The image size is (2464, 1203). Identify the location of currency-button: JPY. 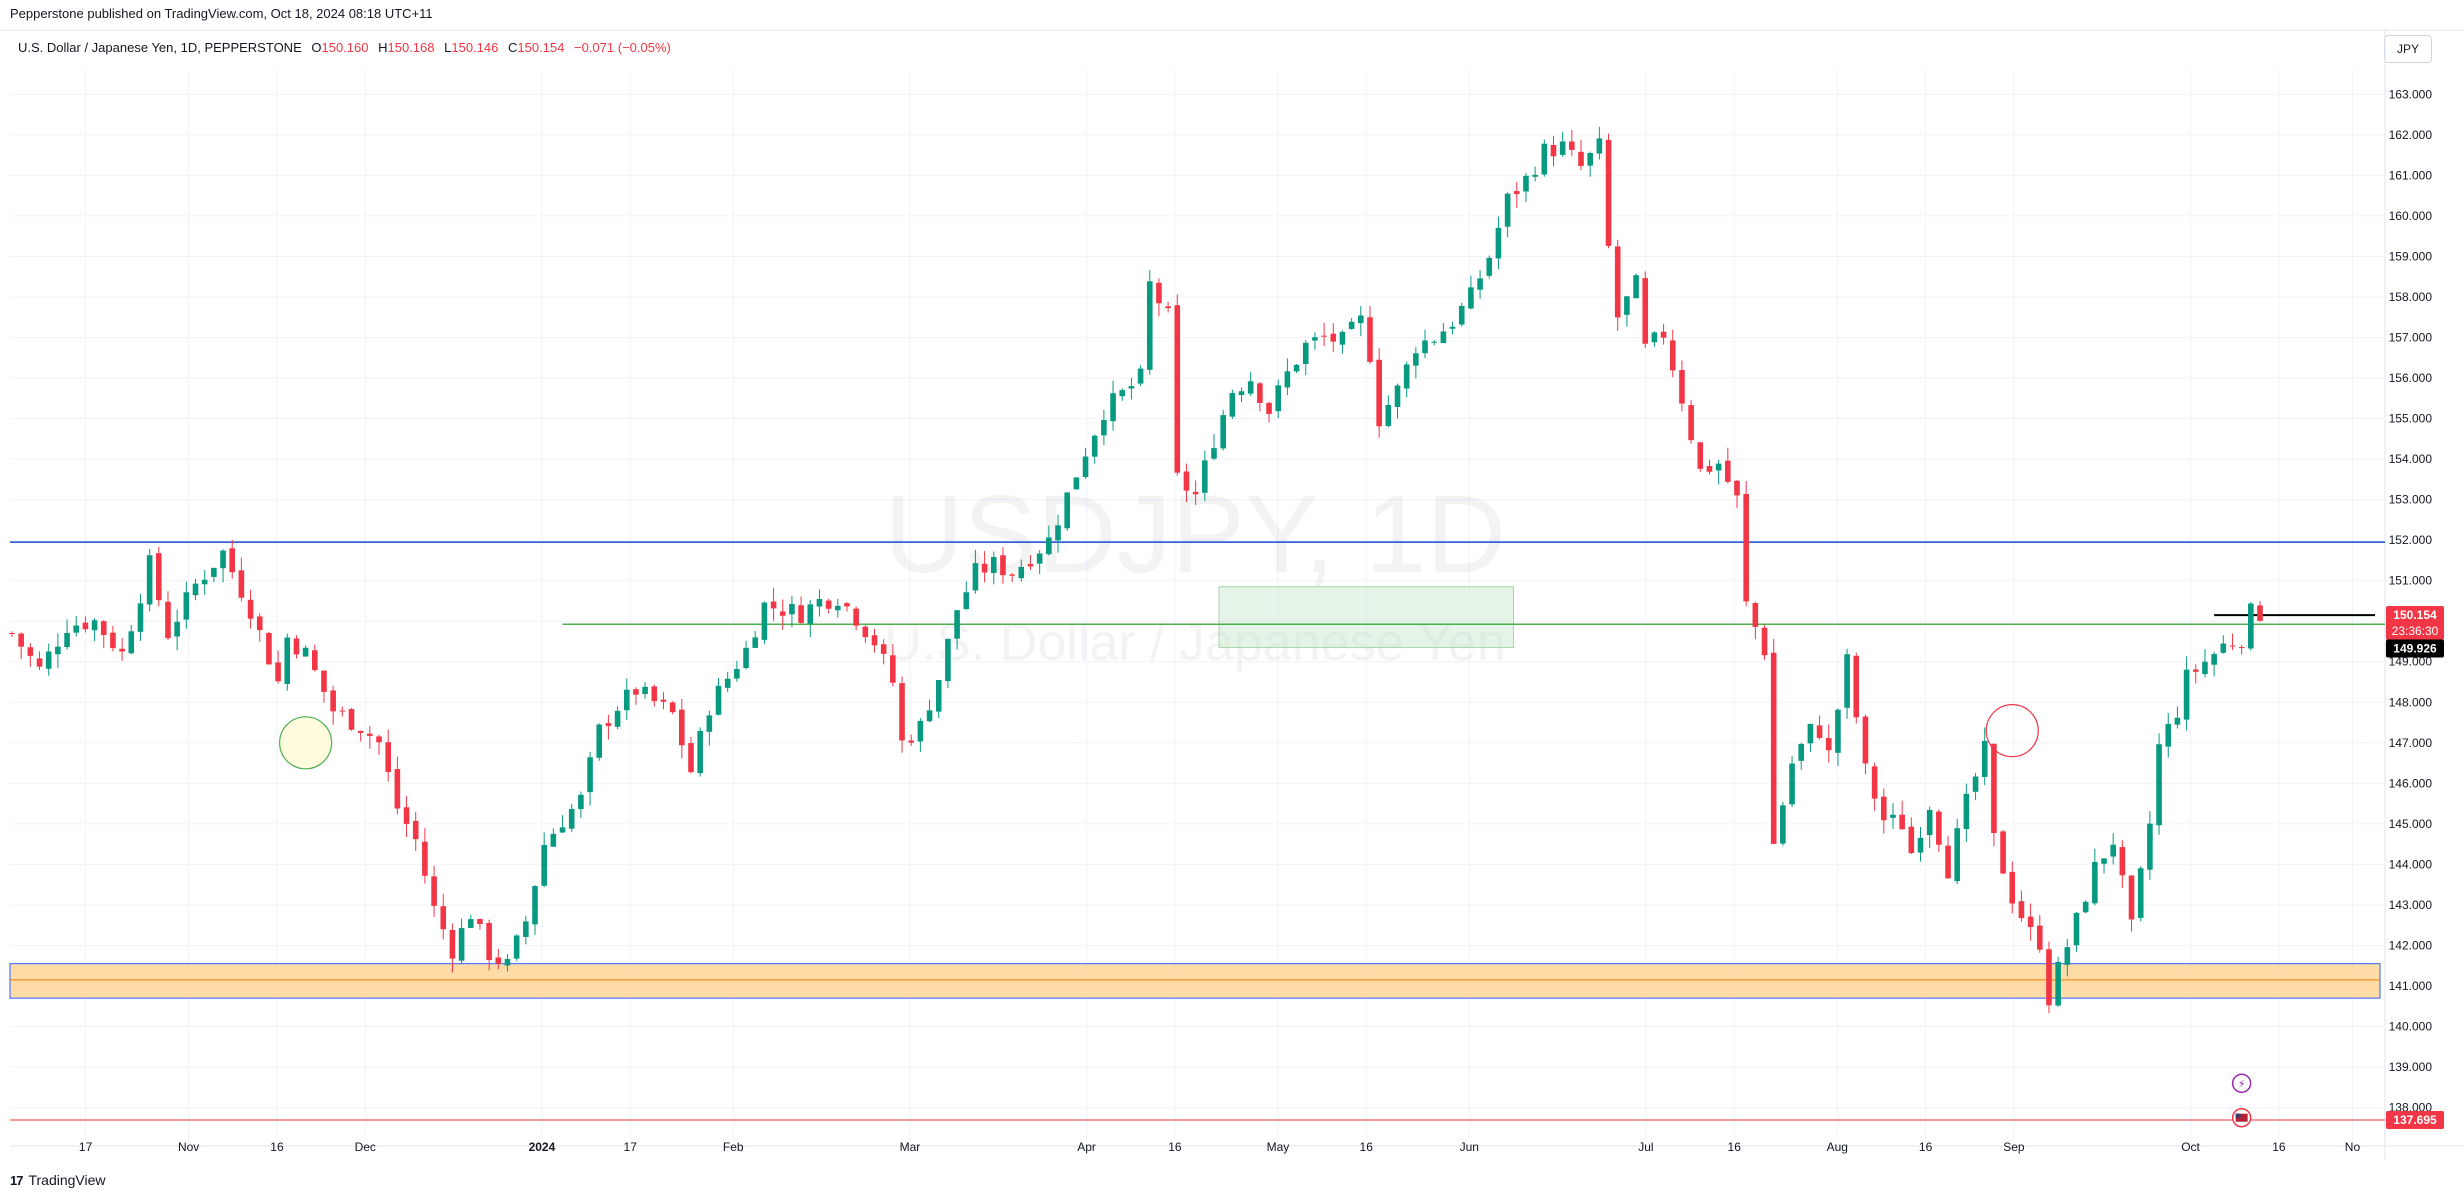
(2408, 49).